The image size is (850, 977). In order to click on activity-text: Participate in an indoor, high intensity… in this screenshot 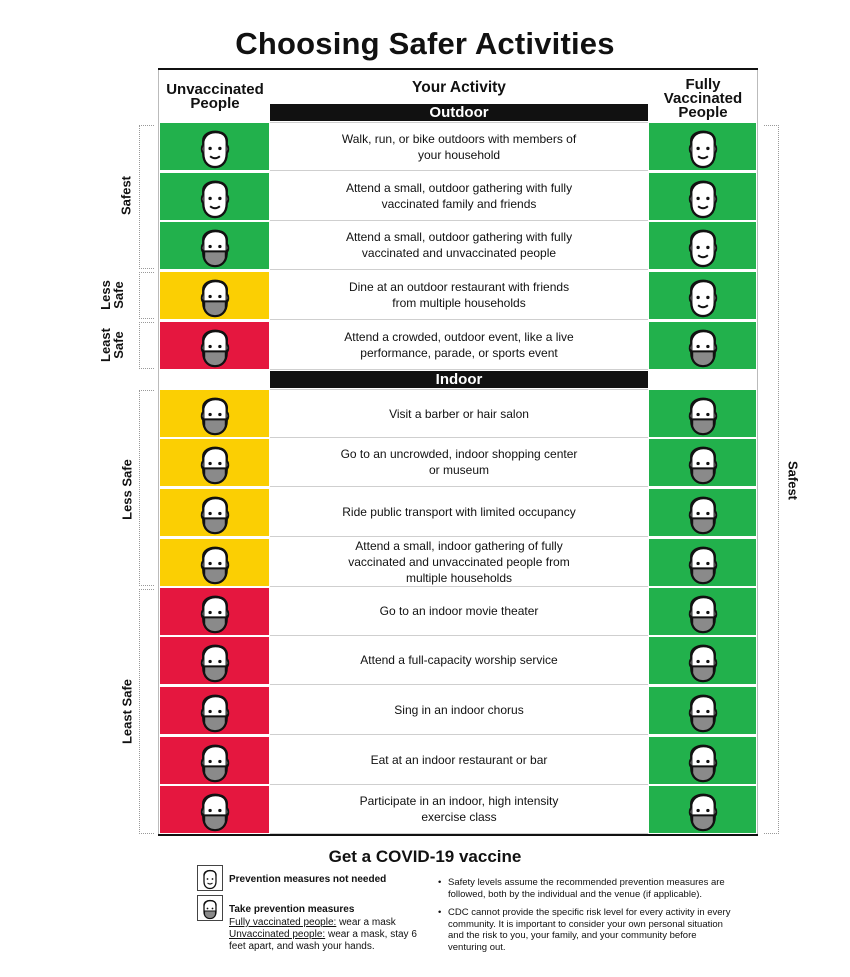, I will do `click(459, 809)`.